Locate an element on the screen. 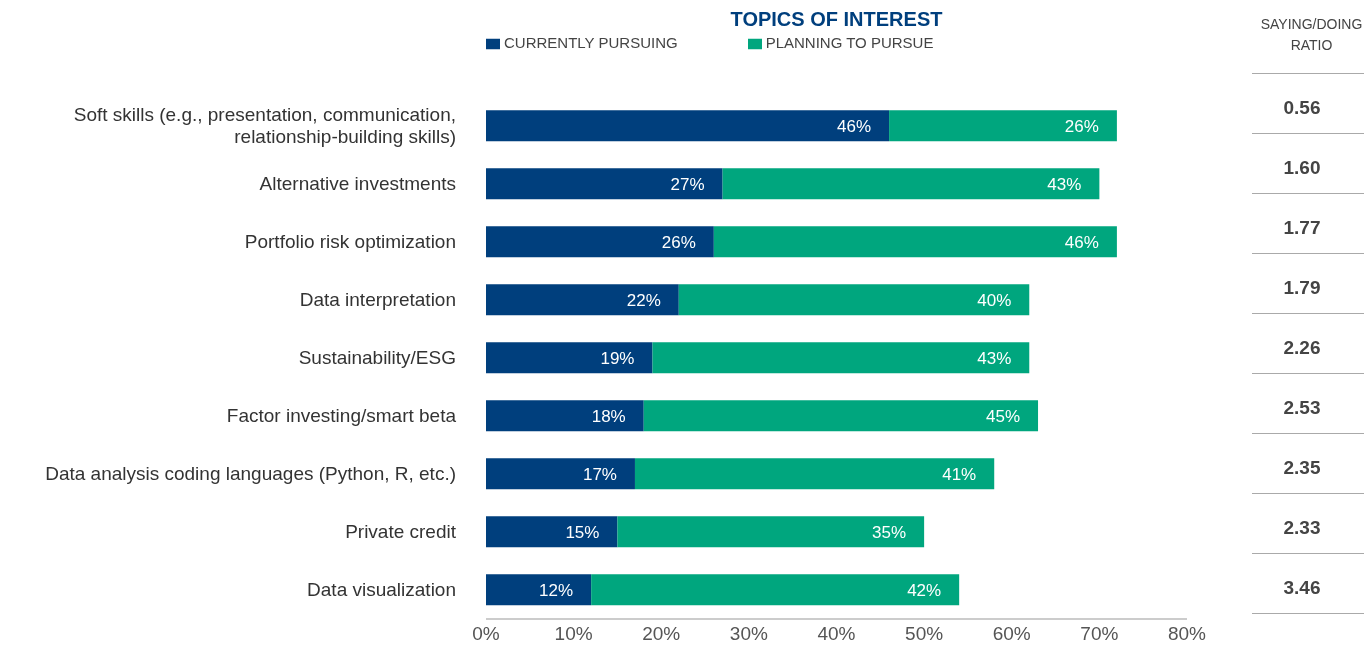  x-tick-label: 30% is located at coordinates (748, 634).